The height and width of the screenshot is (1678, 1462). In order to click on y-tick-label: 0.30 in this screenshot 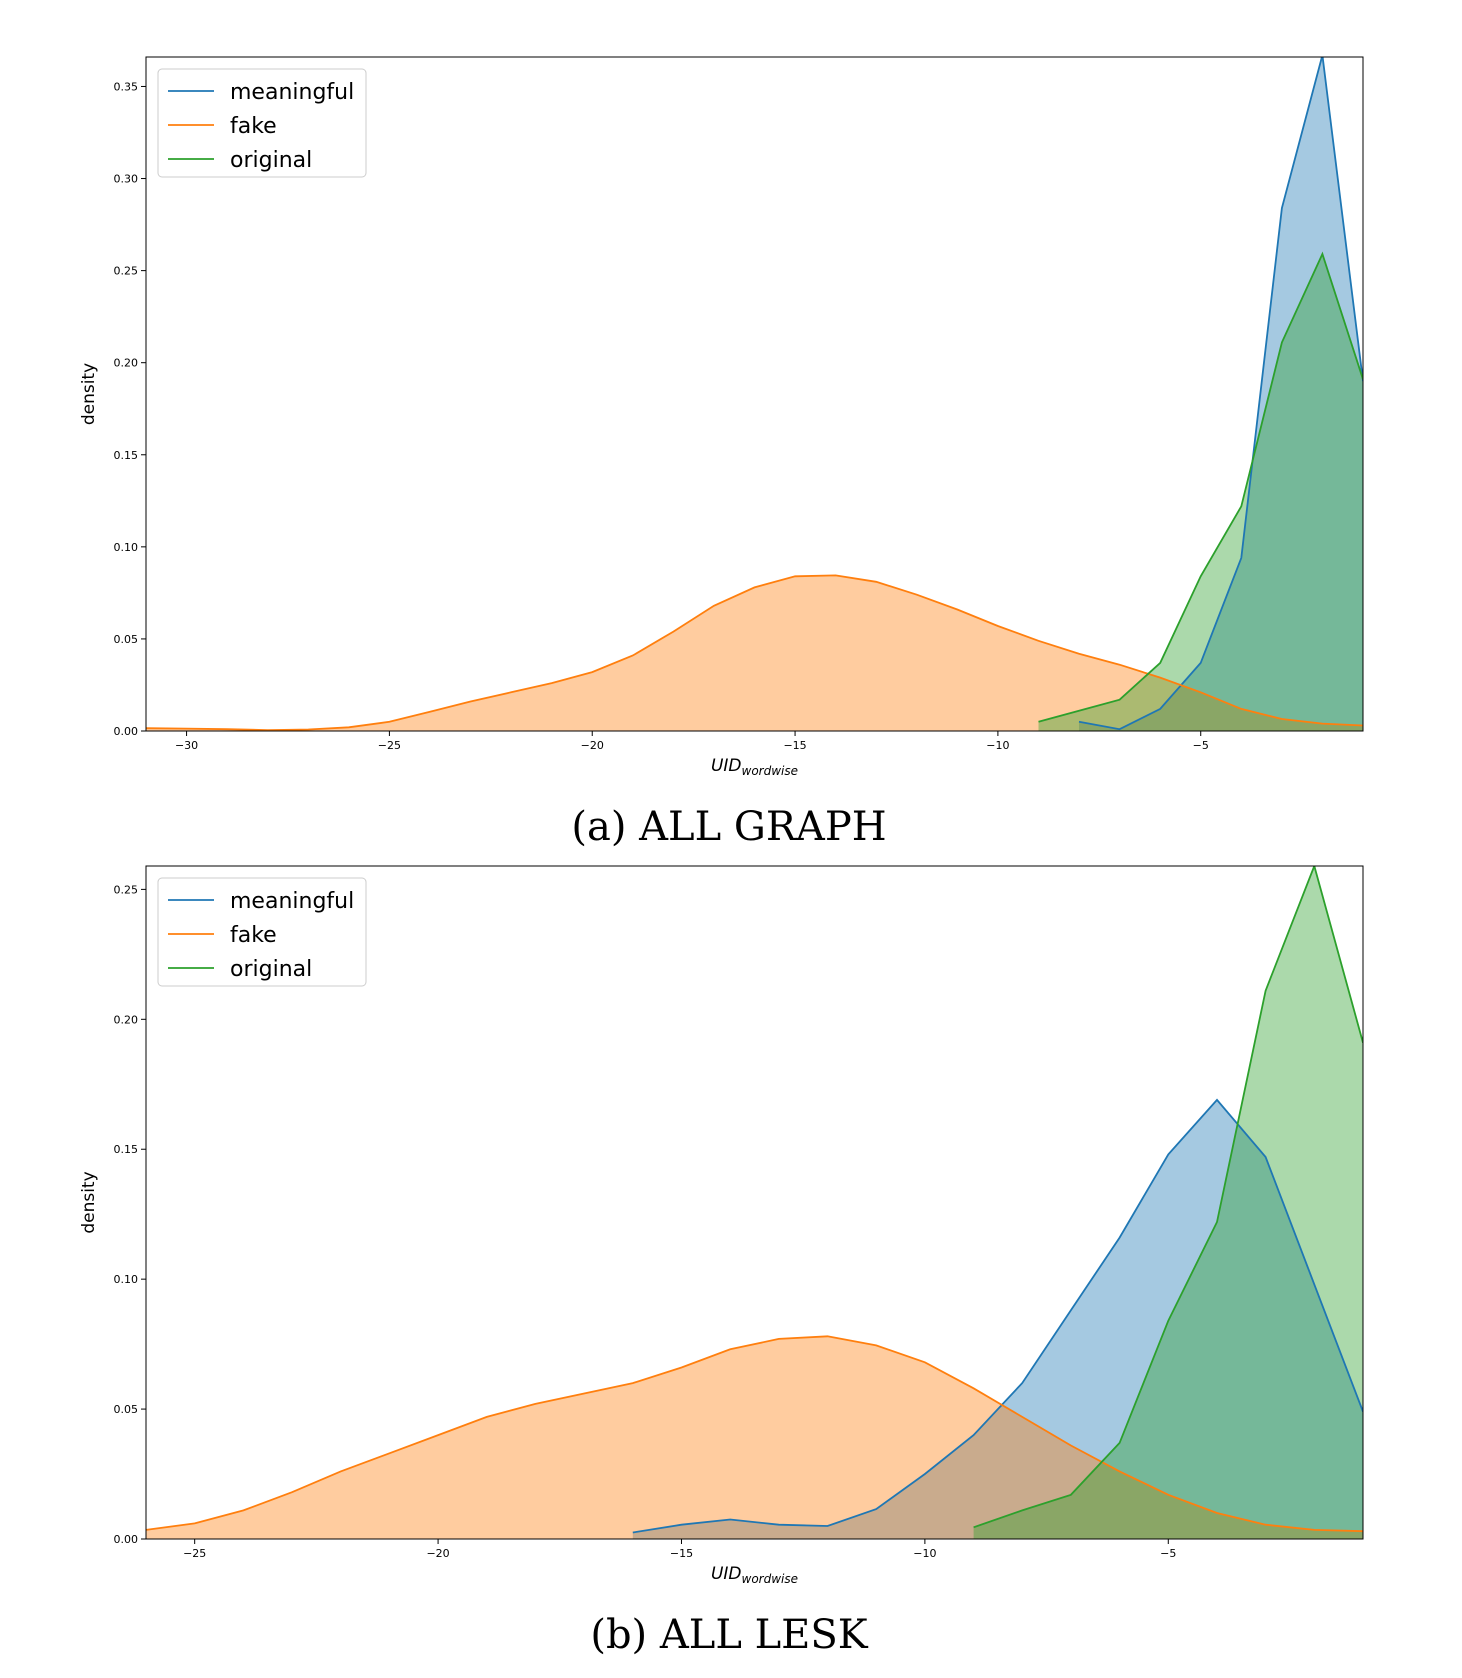, I will do `click(126, 179)`.